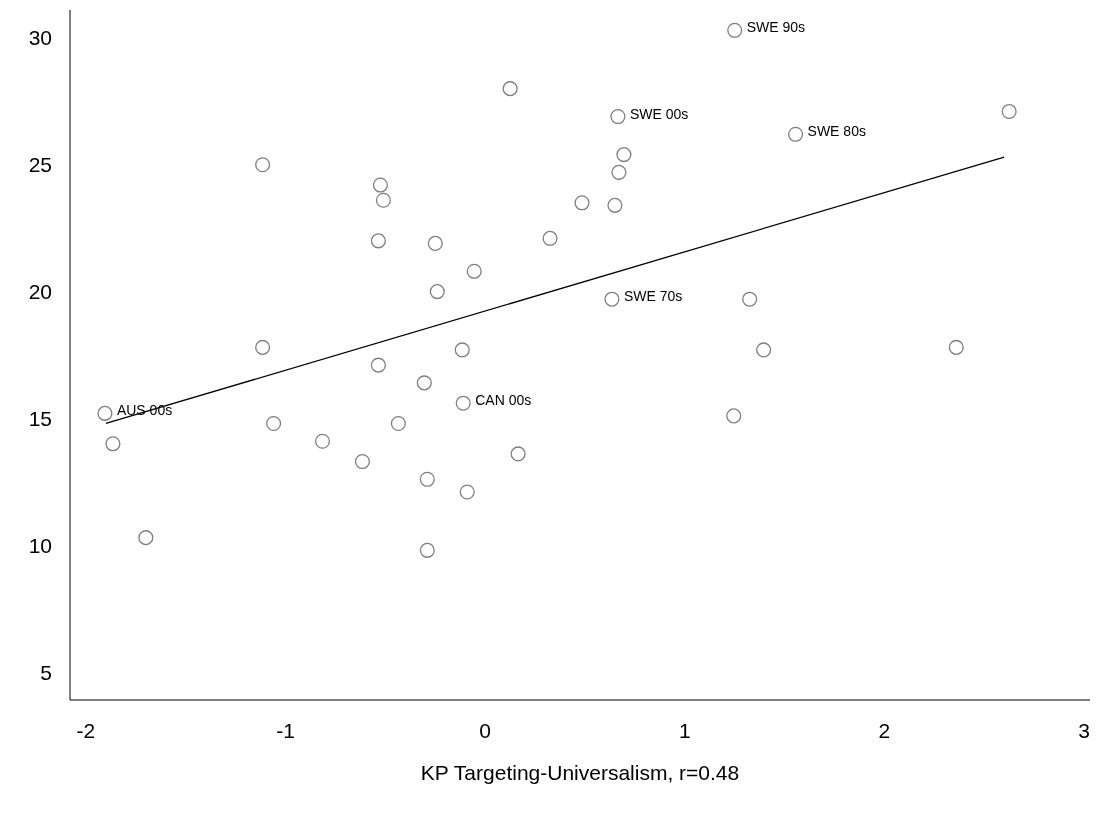 The height and width of the screenshot is (825, 1105). Describe the element at coordinates (776, 27) in the screenshot. I see `annotation: SWE 90s` at that location.